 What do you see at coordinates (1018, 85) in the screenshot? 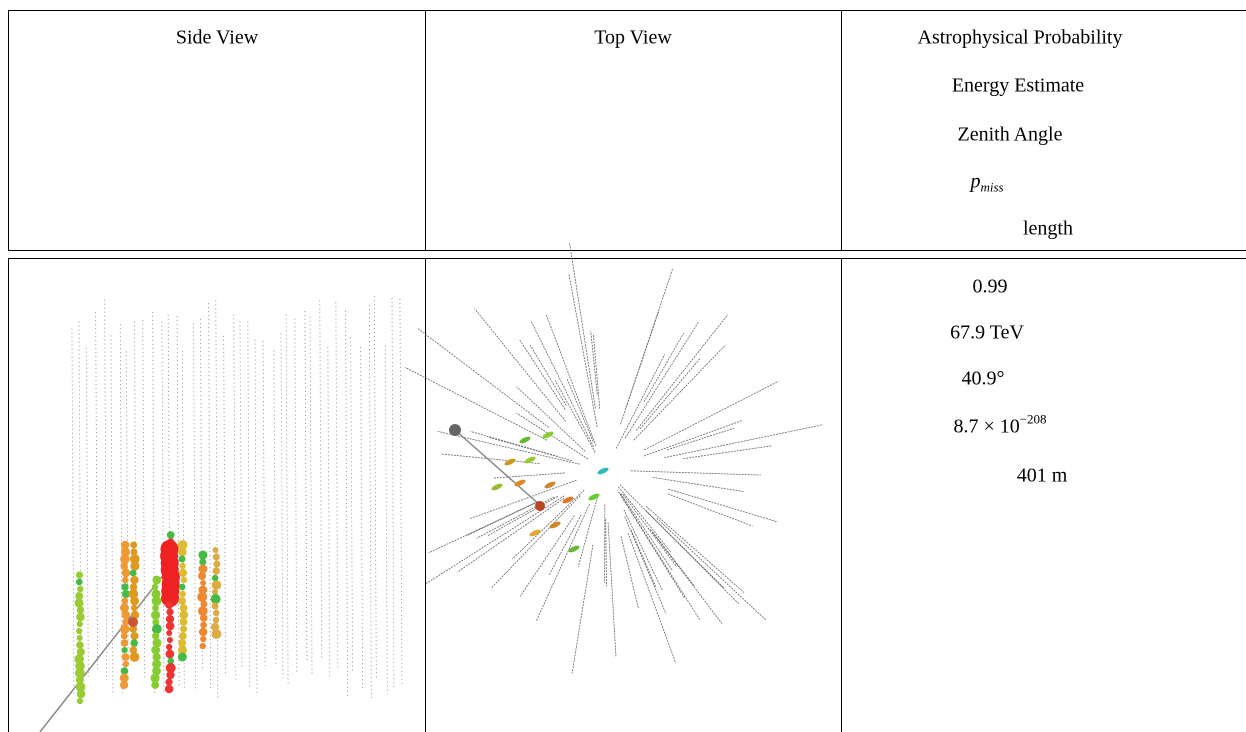
I see `quantity-name: Energy Estimate` at bounding box center [1018, 85].